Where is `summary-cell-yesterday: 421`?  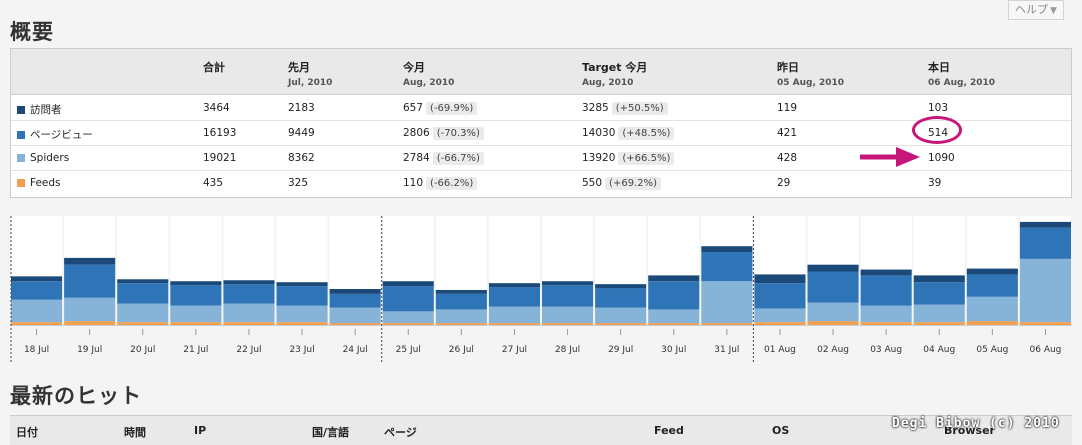
summary-cell-yesterday: 421 is located at coordinates (787, 133).